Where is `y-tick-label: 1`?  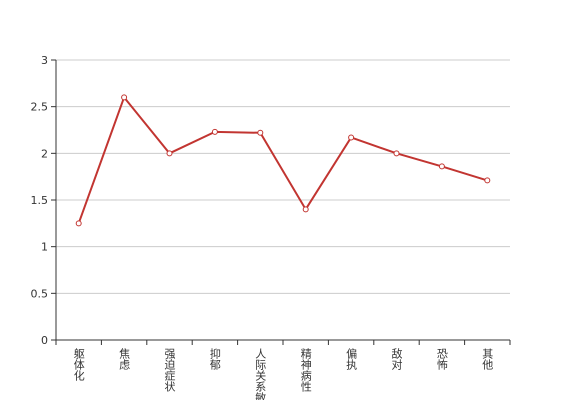 y-tick-label: 1 is located at coordinates (44, 247).